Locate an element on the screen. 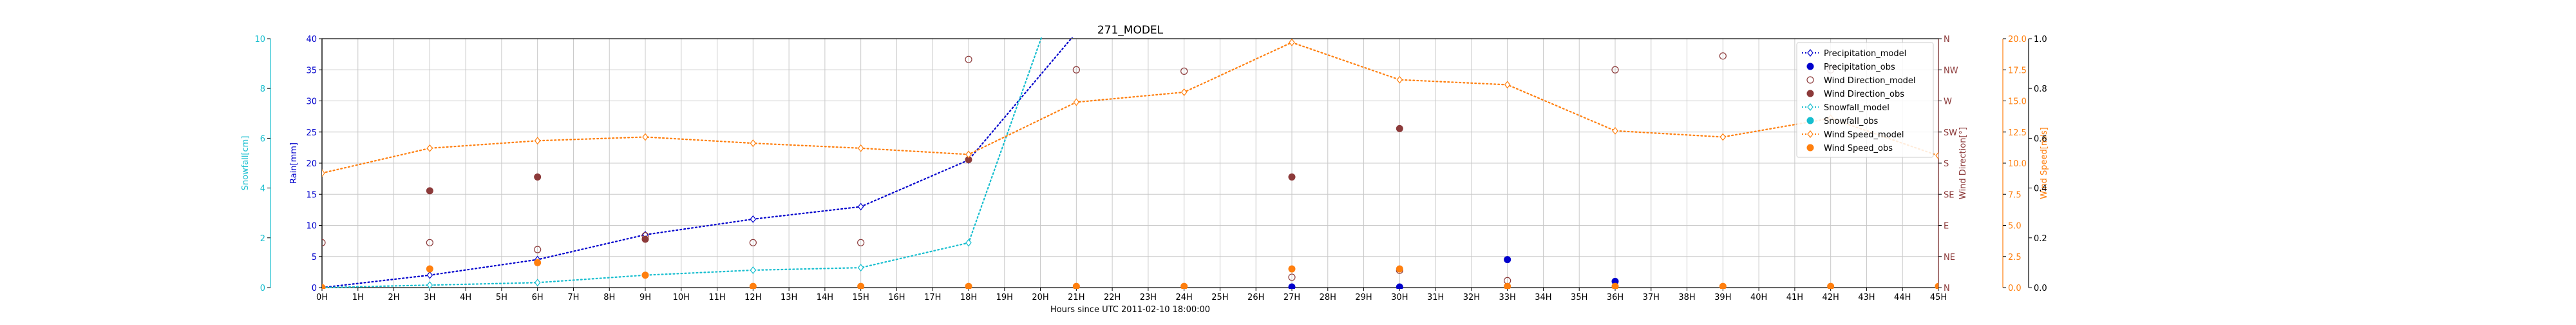  x-tick-label: 20H is located at coordinates (1040, 297).